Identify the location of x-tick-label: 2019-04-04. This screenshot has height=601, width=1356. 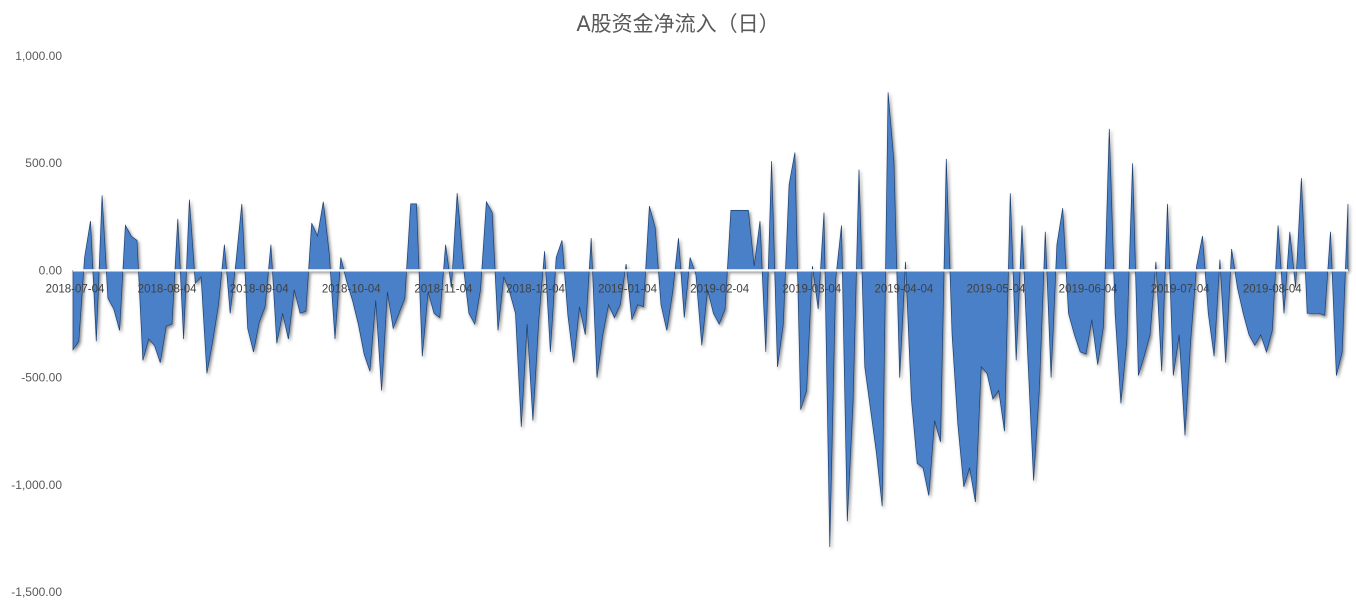
(903, 289).